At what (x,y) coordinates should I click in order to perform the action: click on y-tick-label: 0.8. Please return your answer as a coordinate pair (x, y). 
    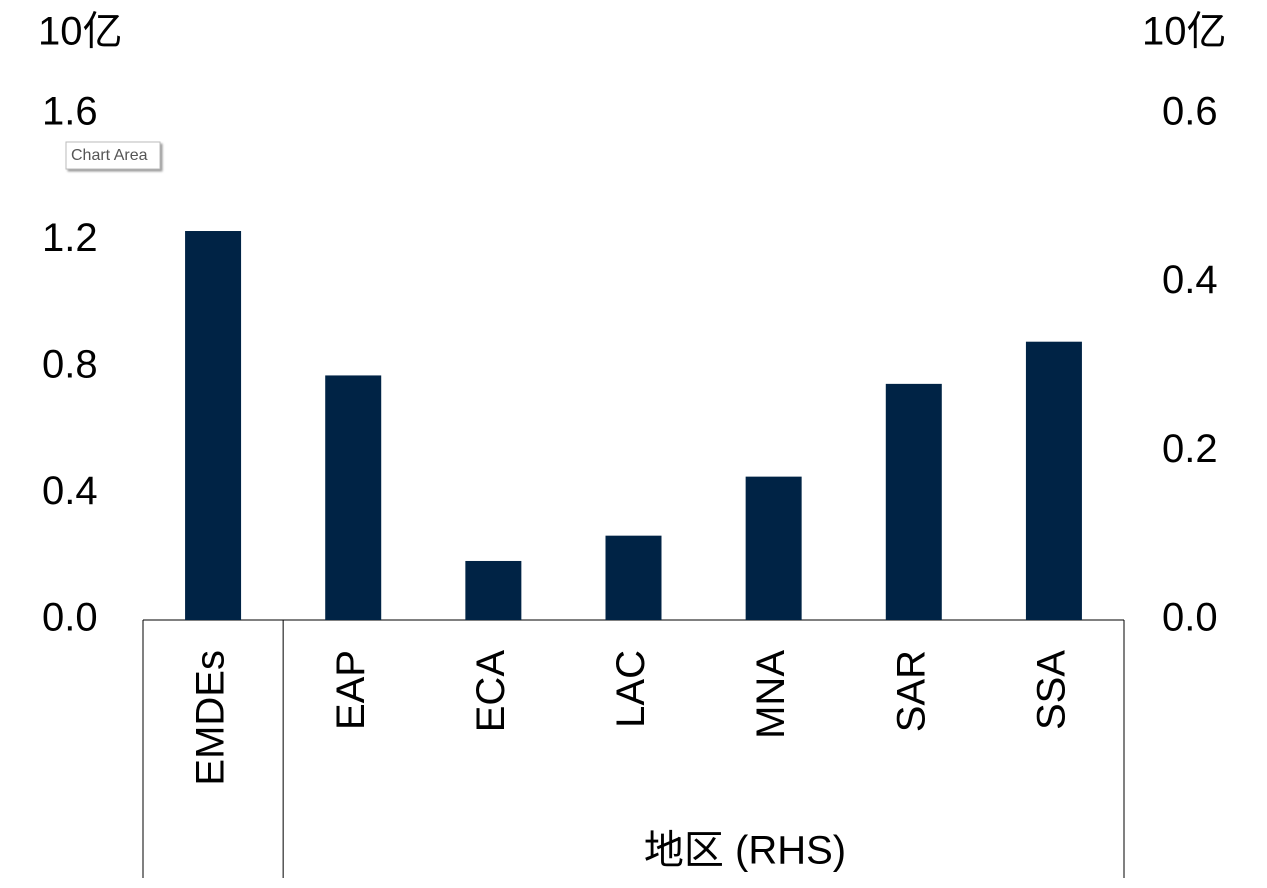
    Looking at the image, I should click on (70, 365).